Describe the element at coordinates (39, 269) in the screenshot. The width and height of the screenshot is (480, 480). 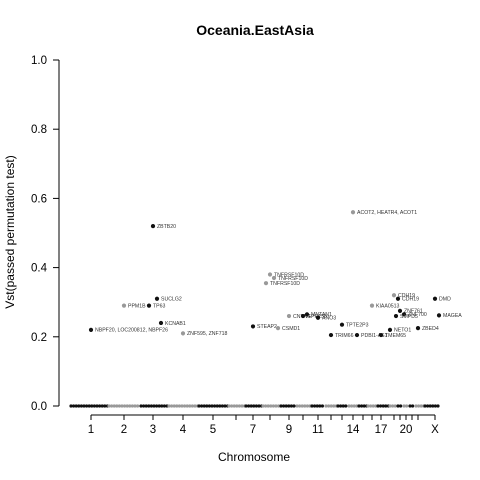
I see `y-tick-label: 0.4` at that location.